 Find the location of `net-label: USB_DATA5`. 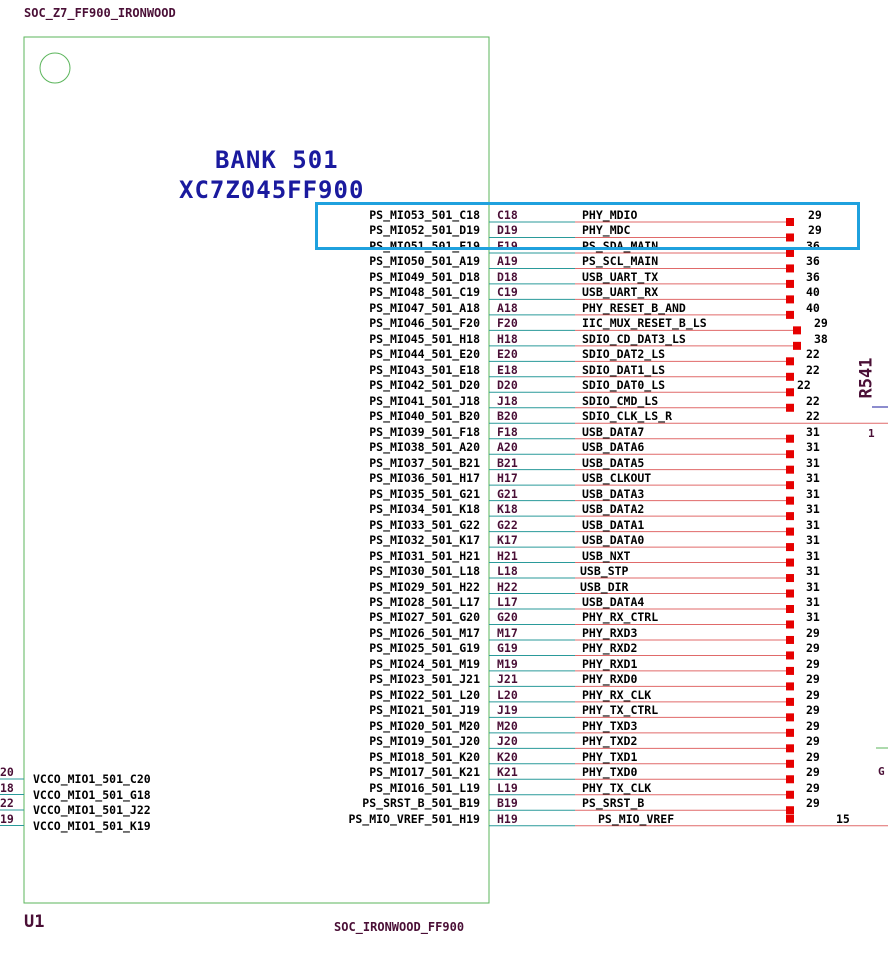

net-label: USB_DATA5 is located at coordinates (613, 462).